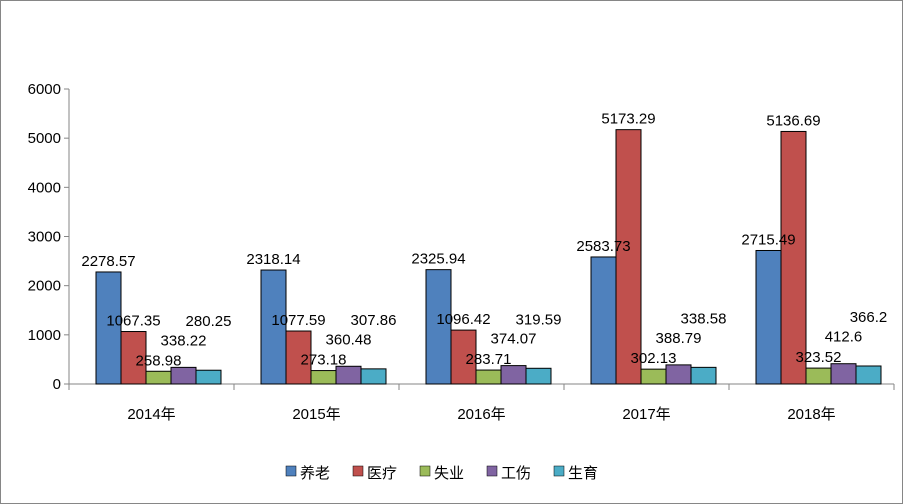 This screenshot has width=903, height=504. Describe the element at coordinates (492, 471) in the screenshot. I see `legend-swatch-工伤` at that location.